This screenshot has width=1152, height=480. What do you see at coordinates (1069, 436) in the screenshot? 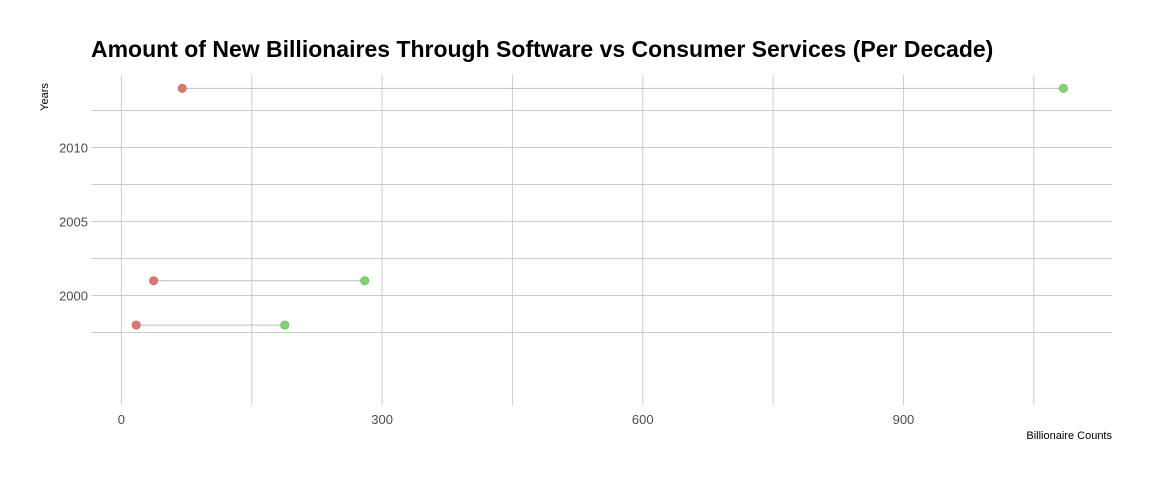
I see `x-axis-title: Billionaire Counts` at bounding box center [1069, 436].